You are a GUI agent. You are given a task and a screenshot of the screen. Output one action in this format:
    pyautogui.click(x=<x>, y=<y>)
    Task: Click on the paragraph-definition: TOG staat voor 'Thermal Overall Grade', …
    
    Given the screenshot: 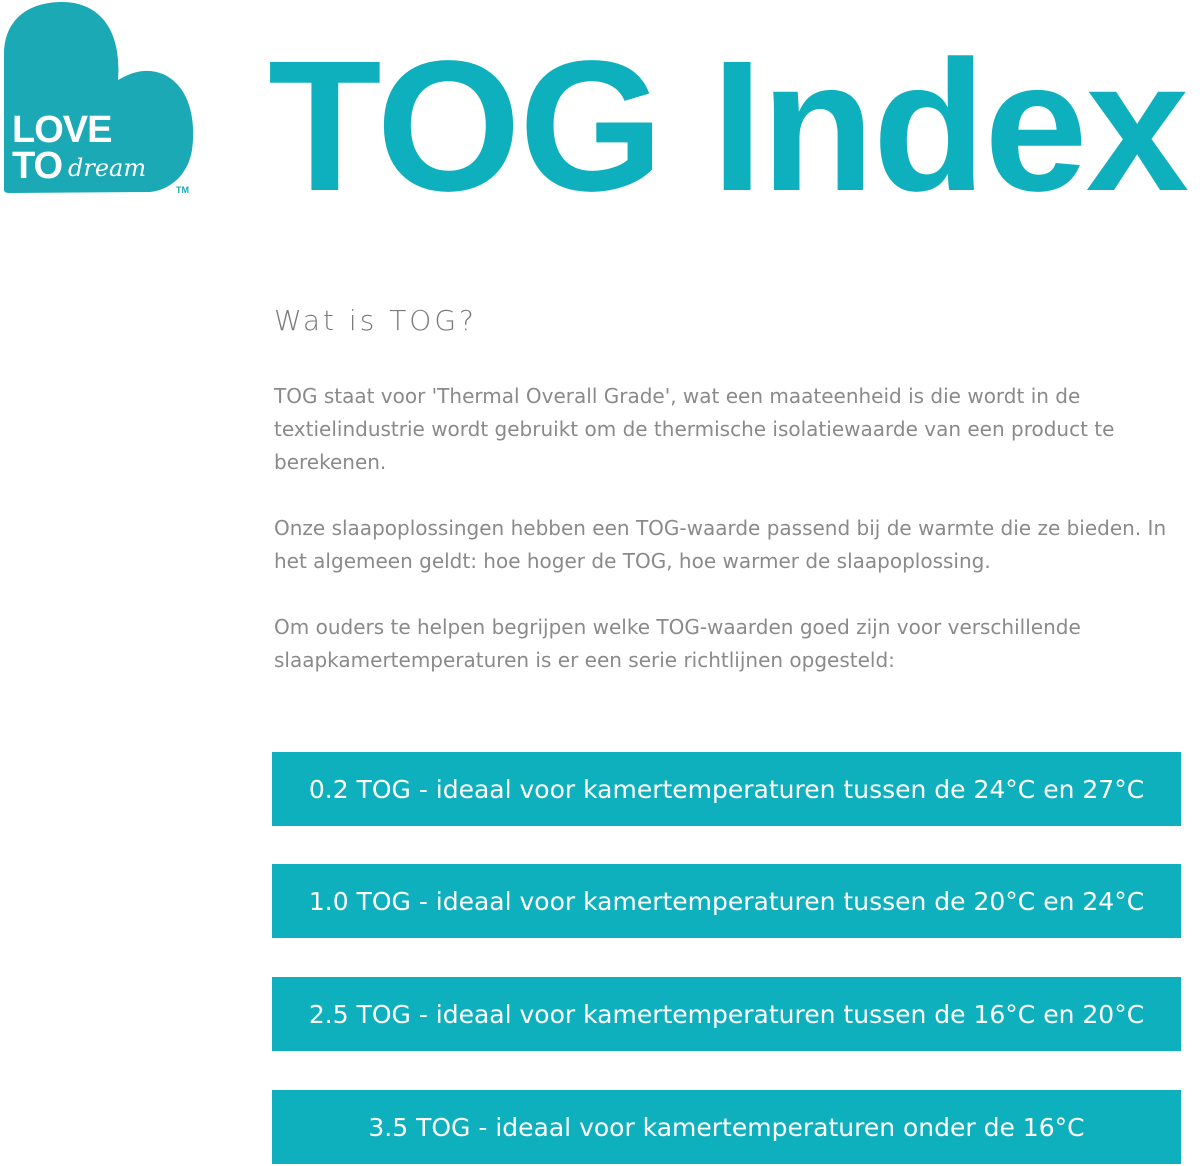 What is the action you would take?
    pyautogui.click(x=694, y=429)
    